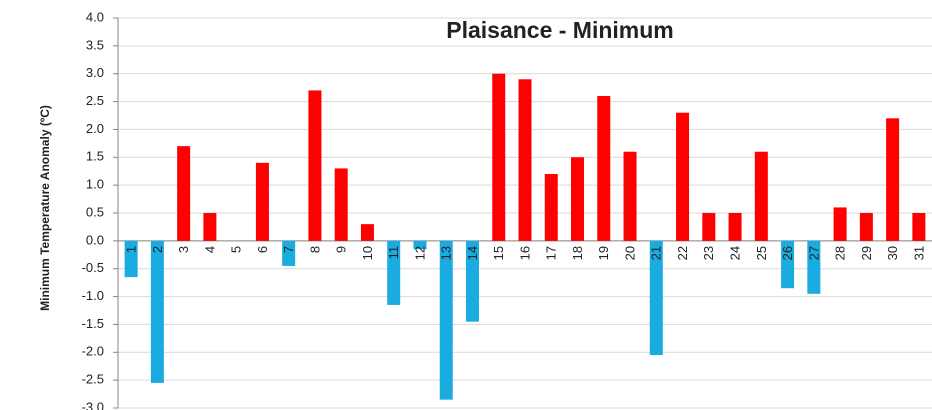 Image resolution: width=932 pixels, height=410 pixels. Describe the element at coordinates (524, 253) in the screenshot. I see `x-tick-label: 16` at that location.